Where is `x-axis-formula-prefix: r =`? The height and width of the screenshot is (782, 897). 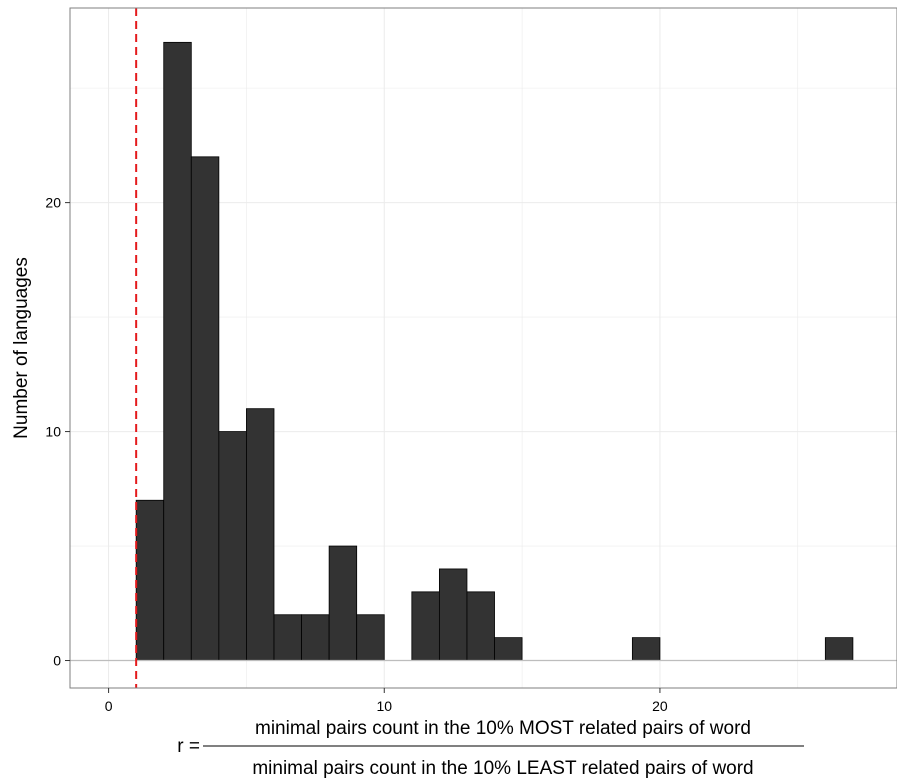
x-axis-formula-prefix: r = is located at coordinates (188, 746).